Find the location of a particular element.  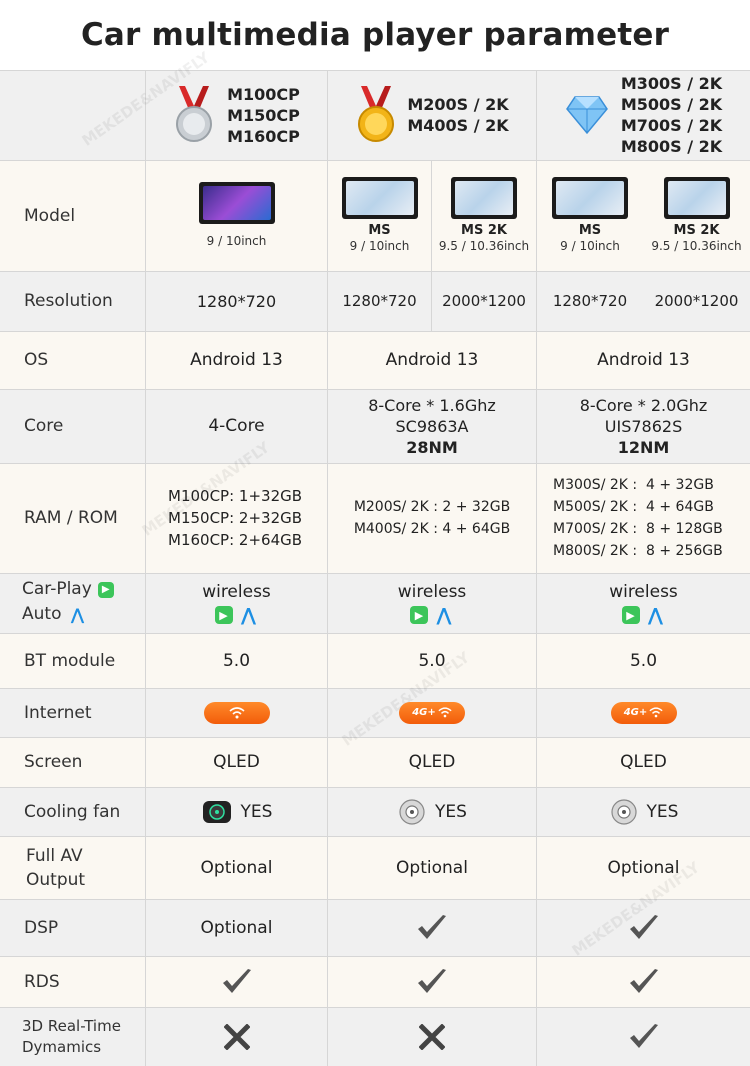

row-label-dsp: DSP is located at coordinates (41, 927).